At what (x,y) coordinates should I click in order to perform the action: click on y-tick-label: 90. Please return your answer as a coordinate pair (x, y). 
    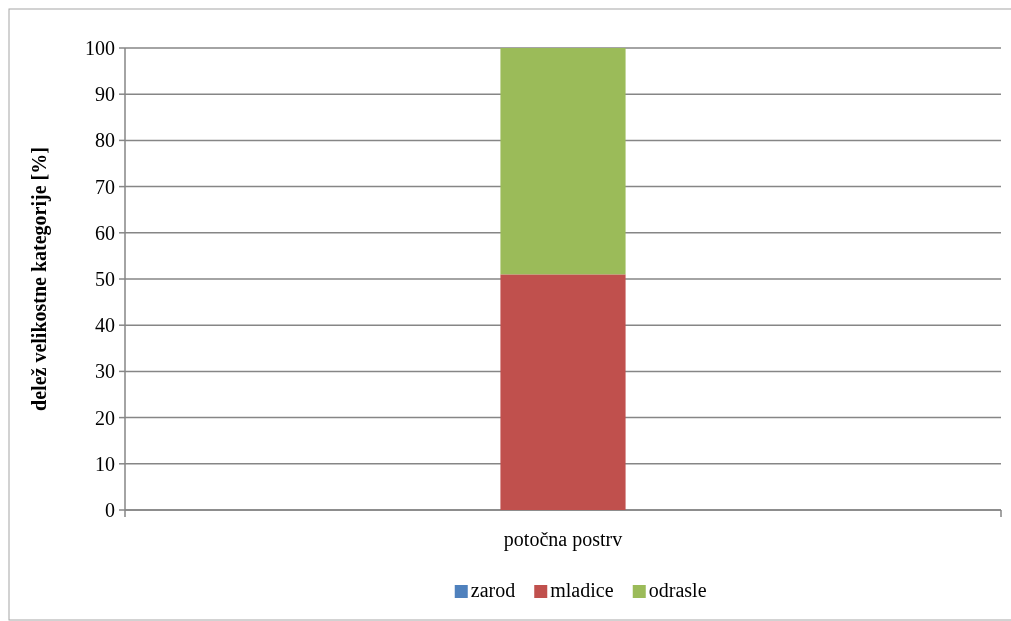
    Looking at the image, I should click on (105, 94).